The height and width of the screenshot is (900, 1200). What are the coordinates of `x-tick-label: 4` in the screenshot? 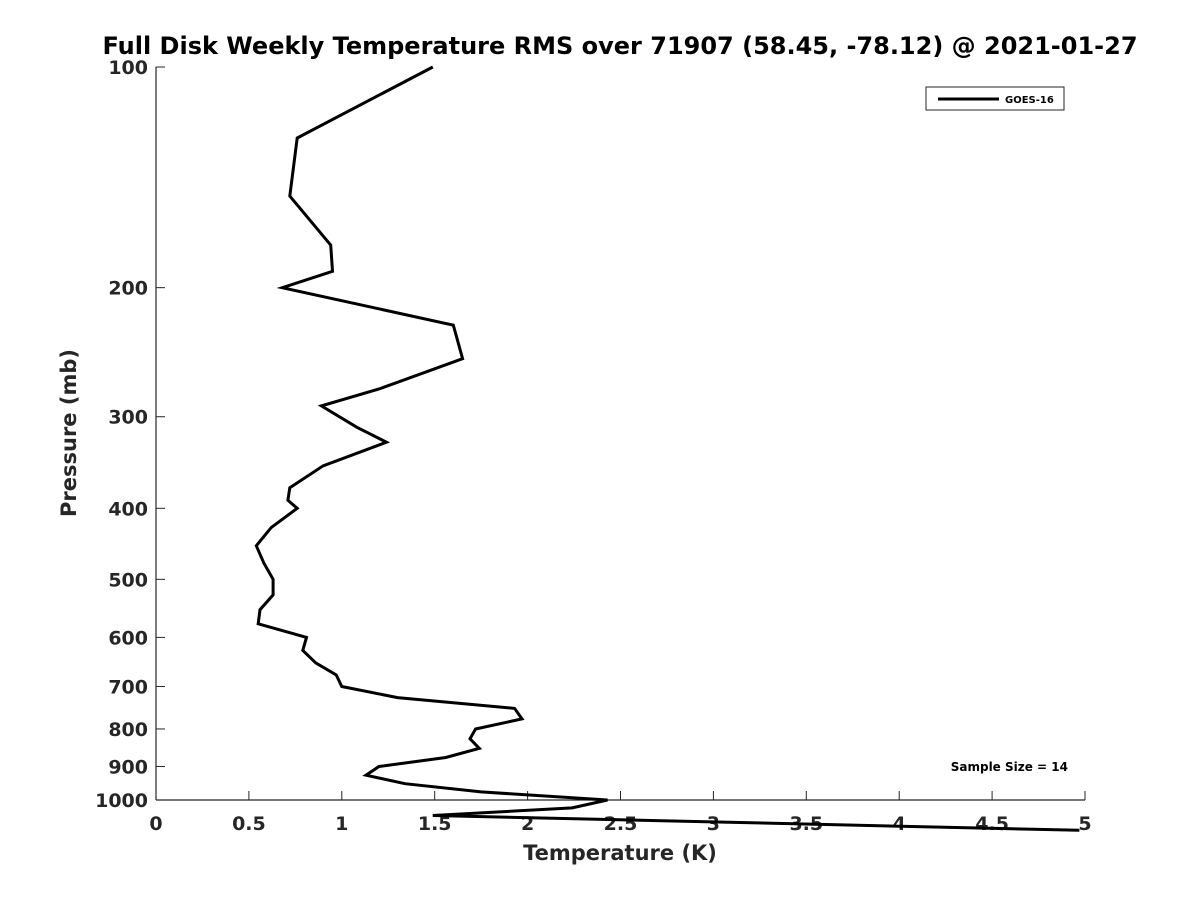 It's located at (899, 824).